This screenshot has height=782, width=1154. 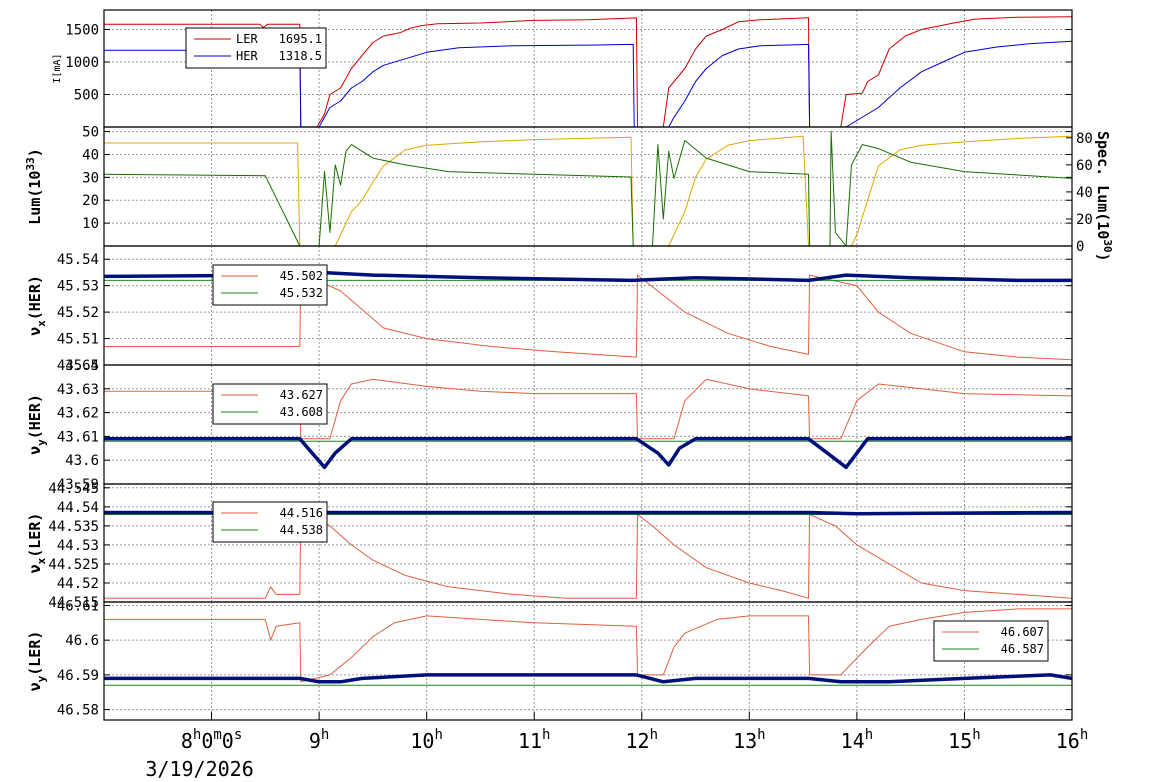 What do you see at coordinates (90, 224) in the screenshot?
I see `y-tick-label: 10` at bounding box center [90, 224].